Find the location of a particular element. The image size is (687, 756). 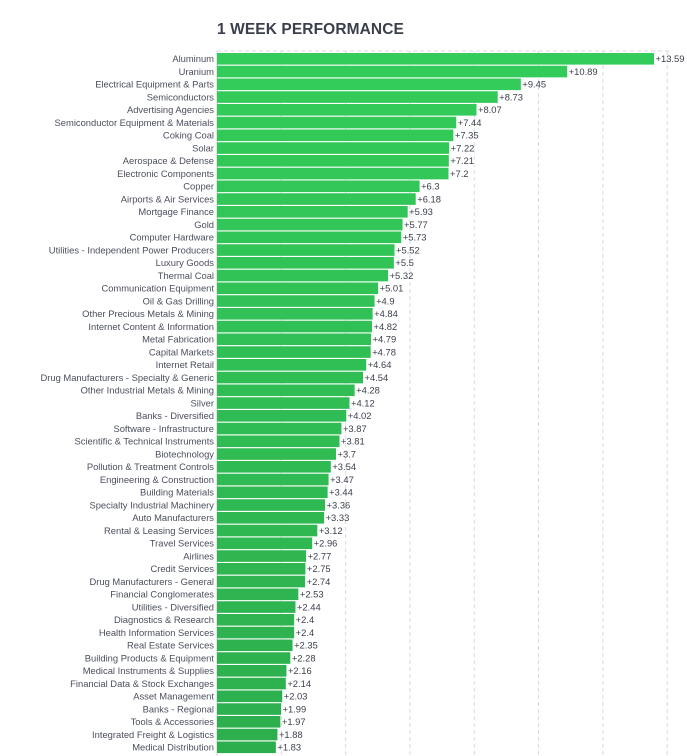

value-label: +1.88 is located at coordinates (291, 734).